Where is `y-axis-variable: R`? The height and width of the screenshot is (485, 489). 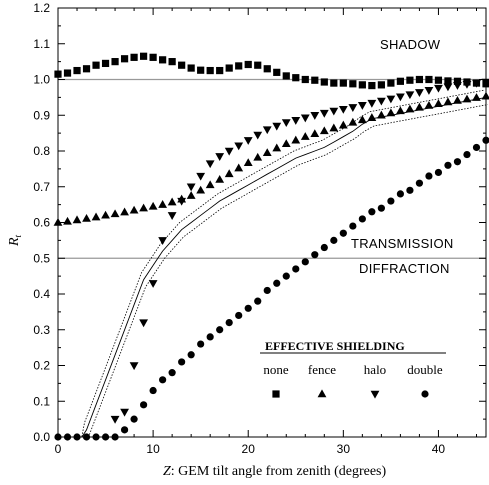
y-axis-variable: R is located at coordinates (14, 242).